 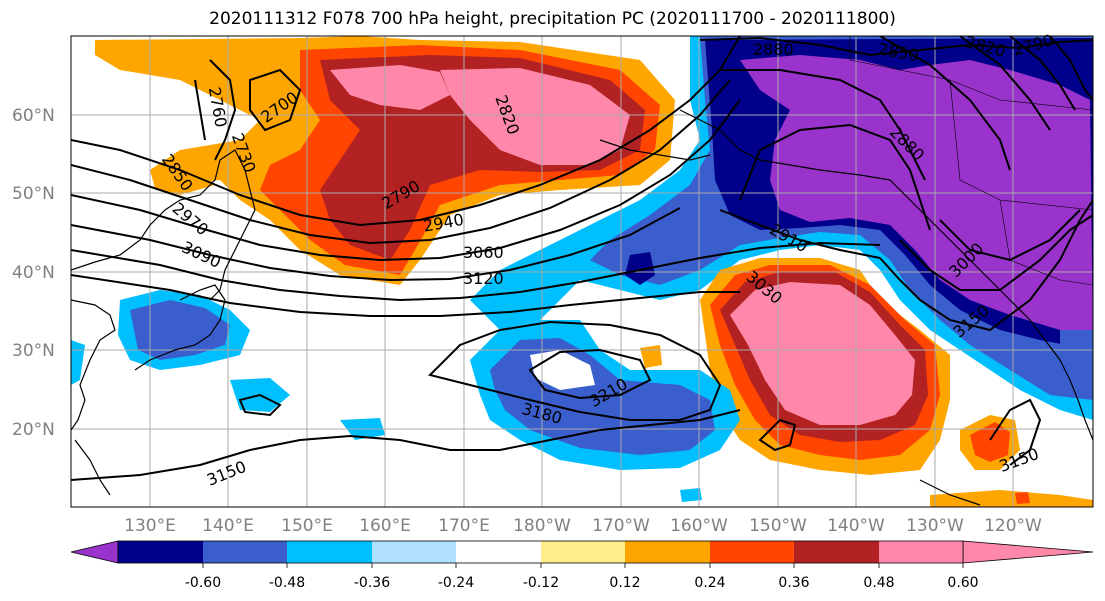 I want to click on colorbar-label: 0.36, so click(x=793, y=583).